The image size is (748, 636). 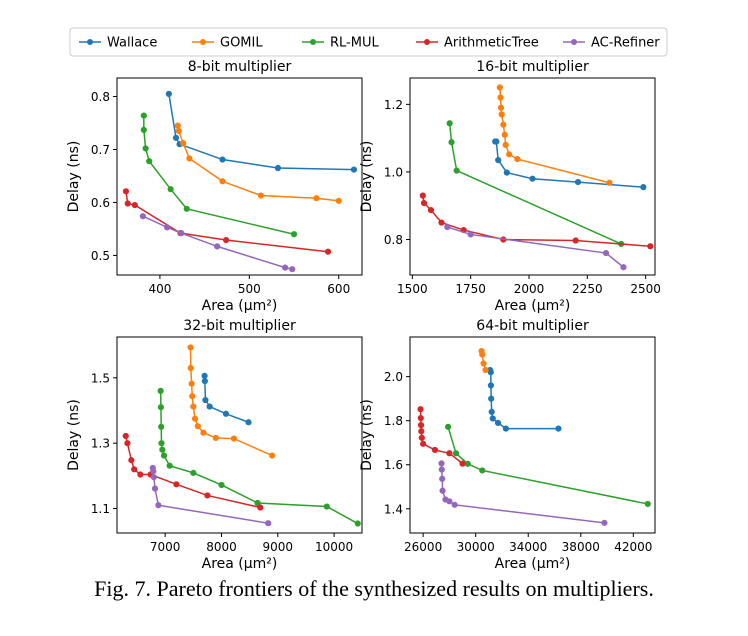 I want to click on x-tick-label: 7000, so click(x=165, y=547).